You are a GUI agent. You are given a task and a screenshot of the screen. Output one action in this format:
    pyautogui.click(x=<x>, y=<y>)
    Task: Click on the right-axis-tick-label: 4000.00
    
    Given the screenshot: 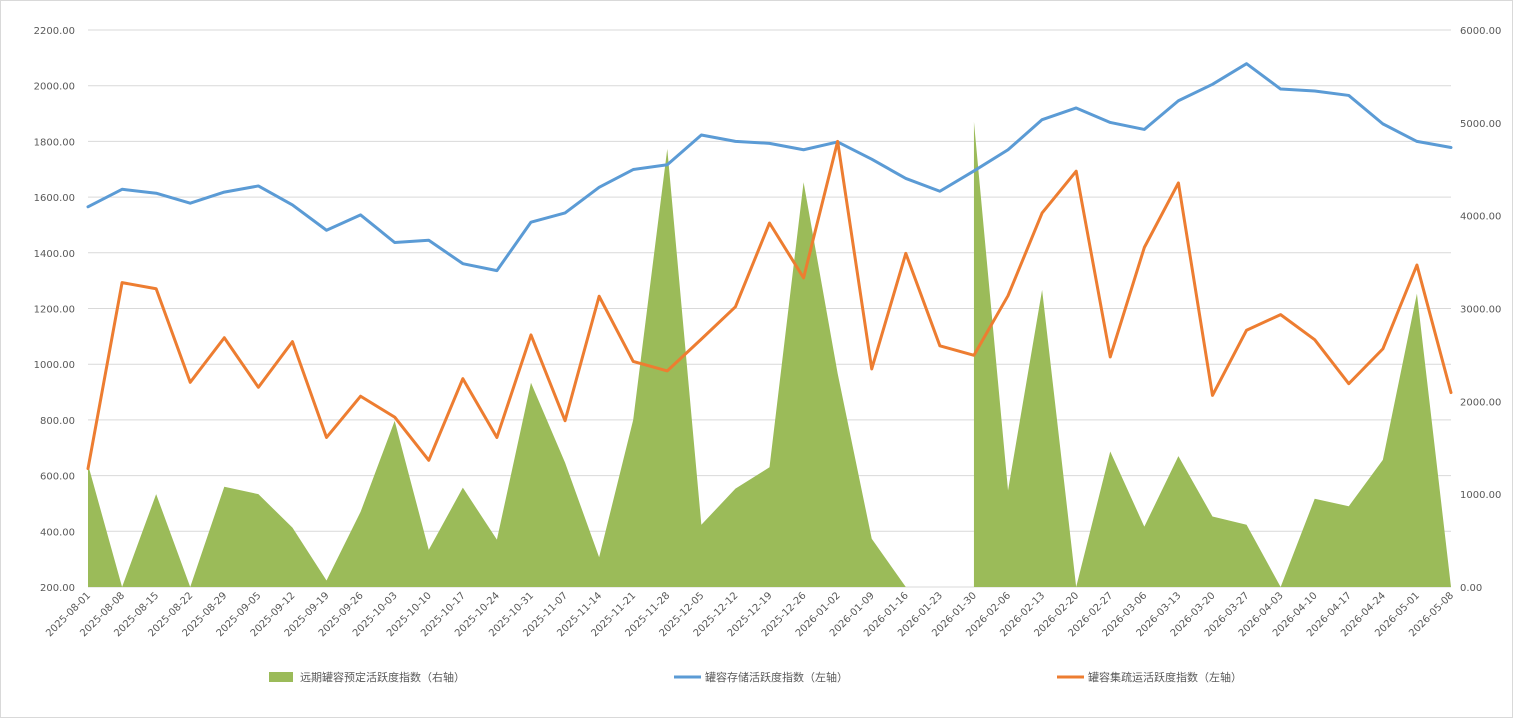 What is the action you would take?
    pyautogui.click(x=1480, y=217)
    